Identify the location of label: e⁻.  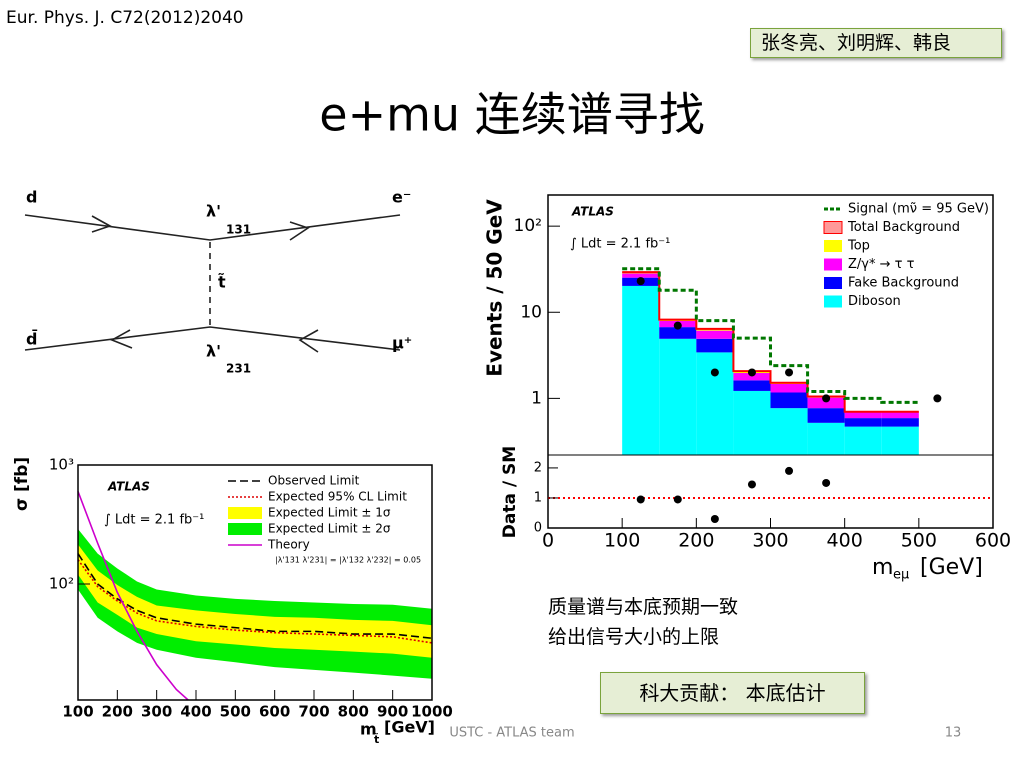
(401, 197).